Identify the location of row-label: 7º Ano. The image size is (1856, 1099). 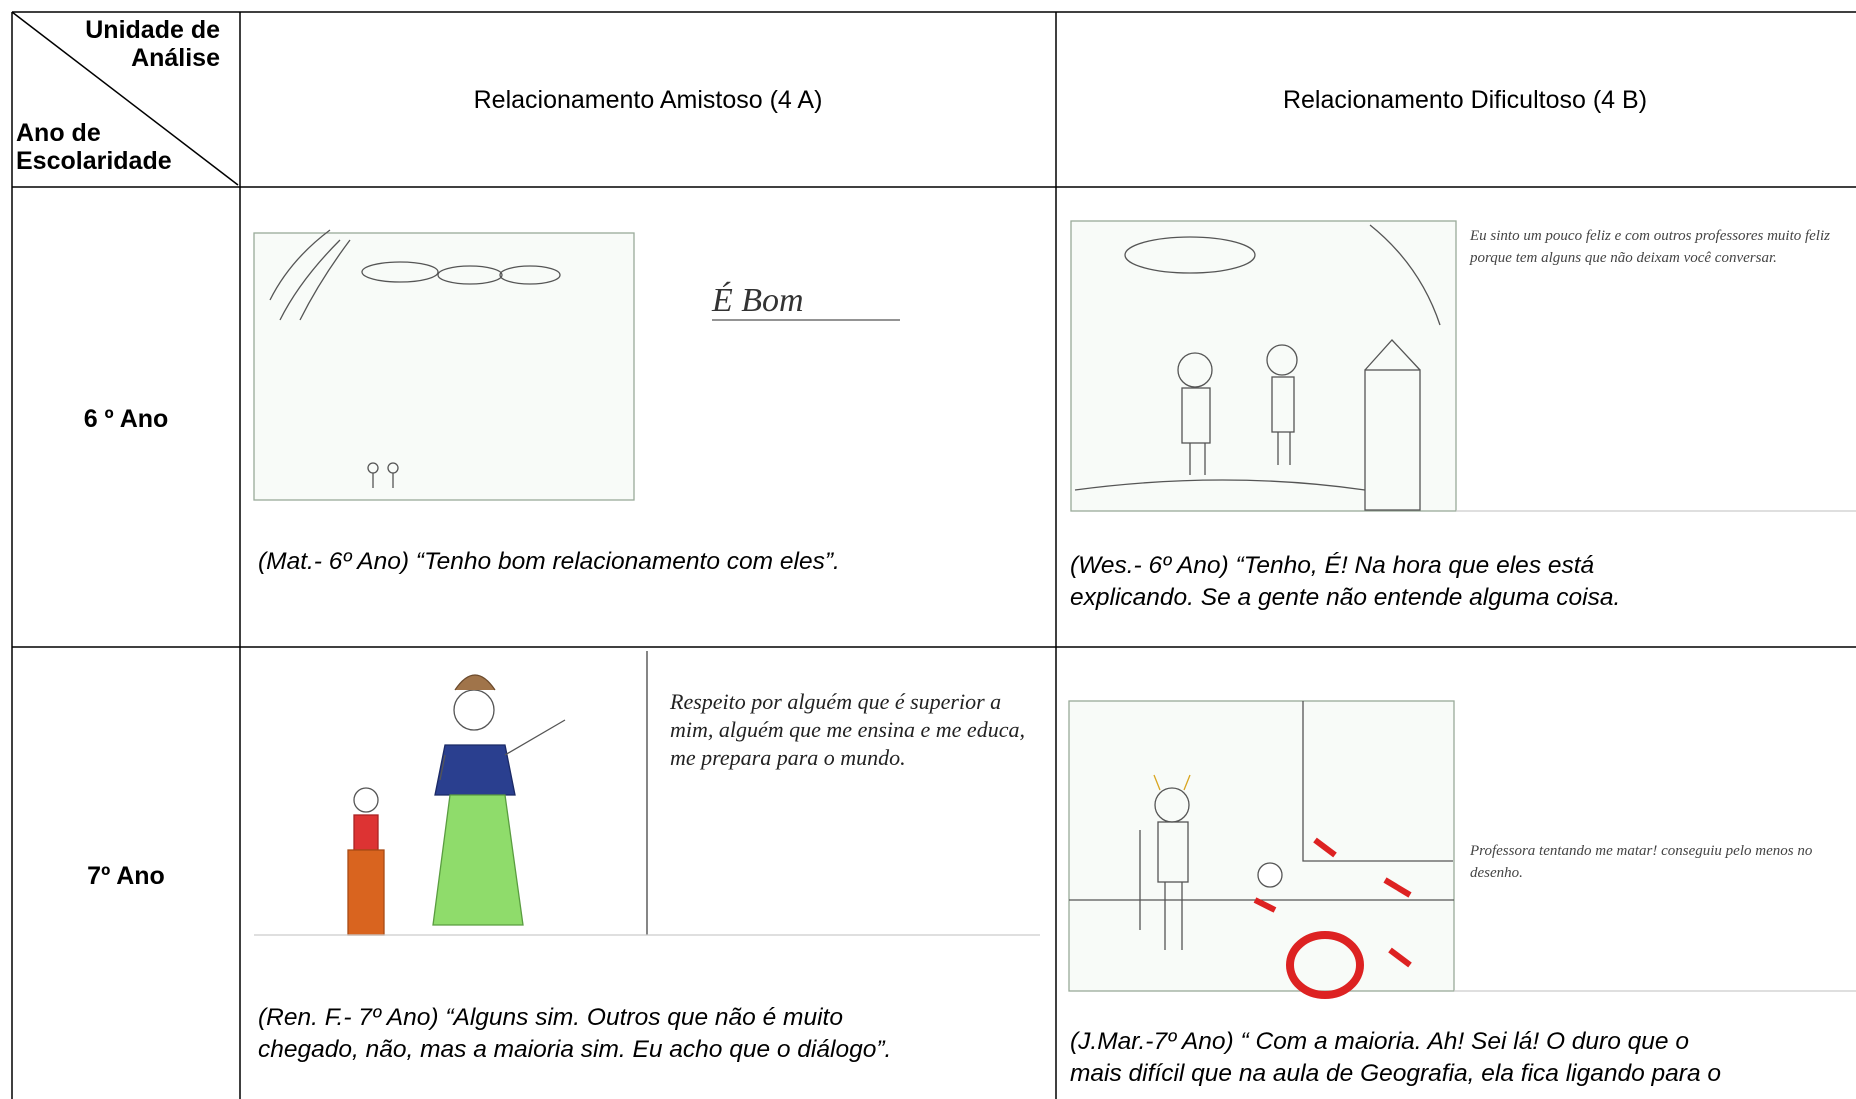
(126, 876).